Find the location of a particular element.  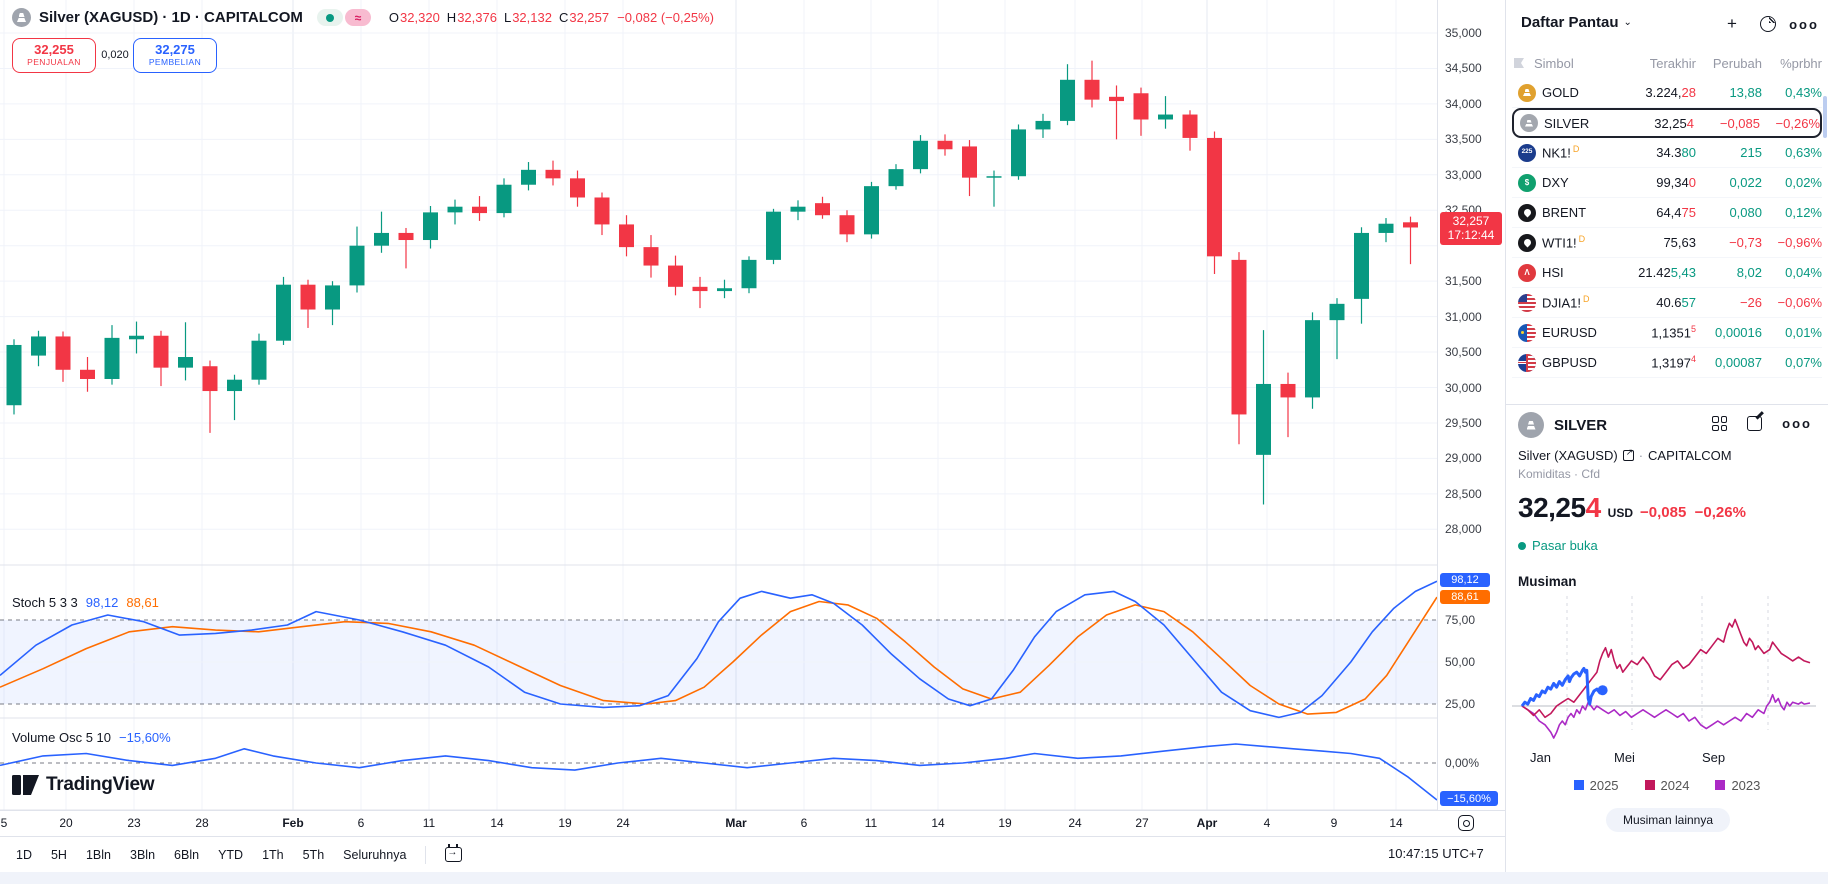

series-visibility-toggle: ≈ is located at coordinates (343, 17).